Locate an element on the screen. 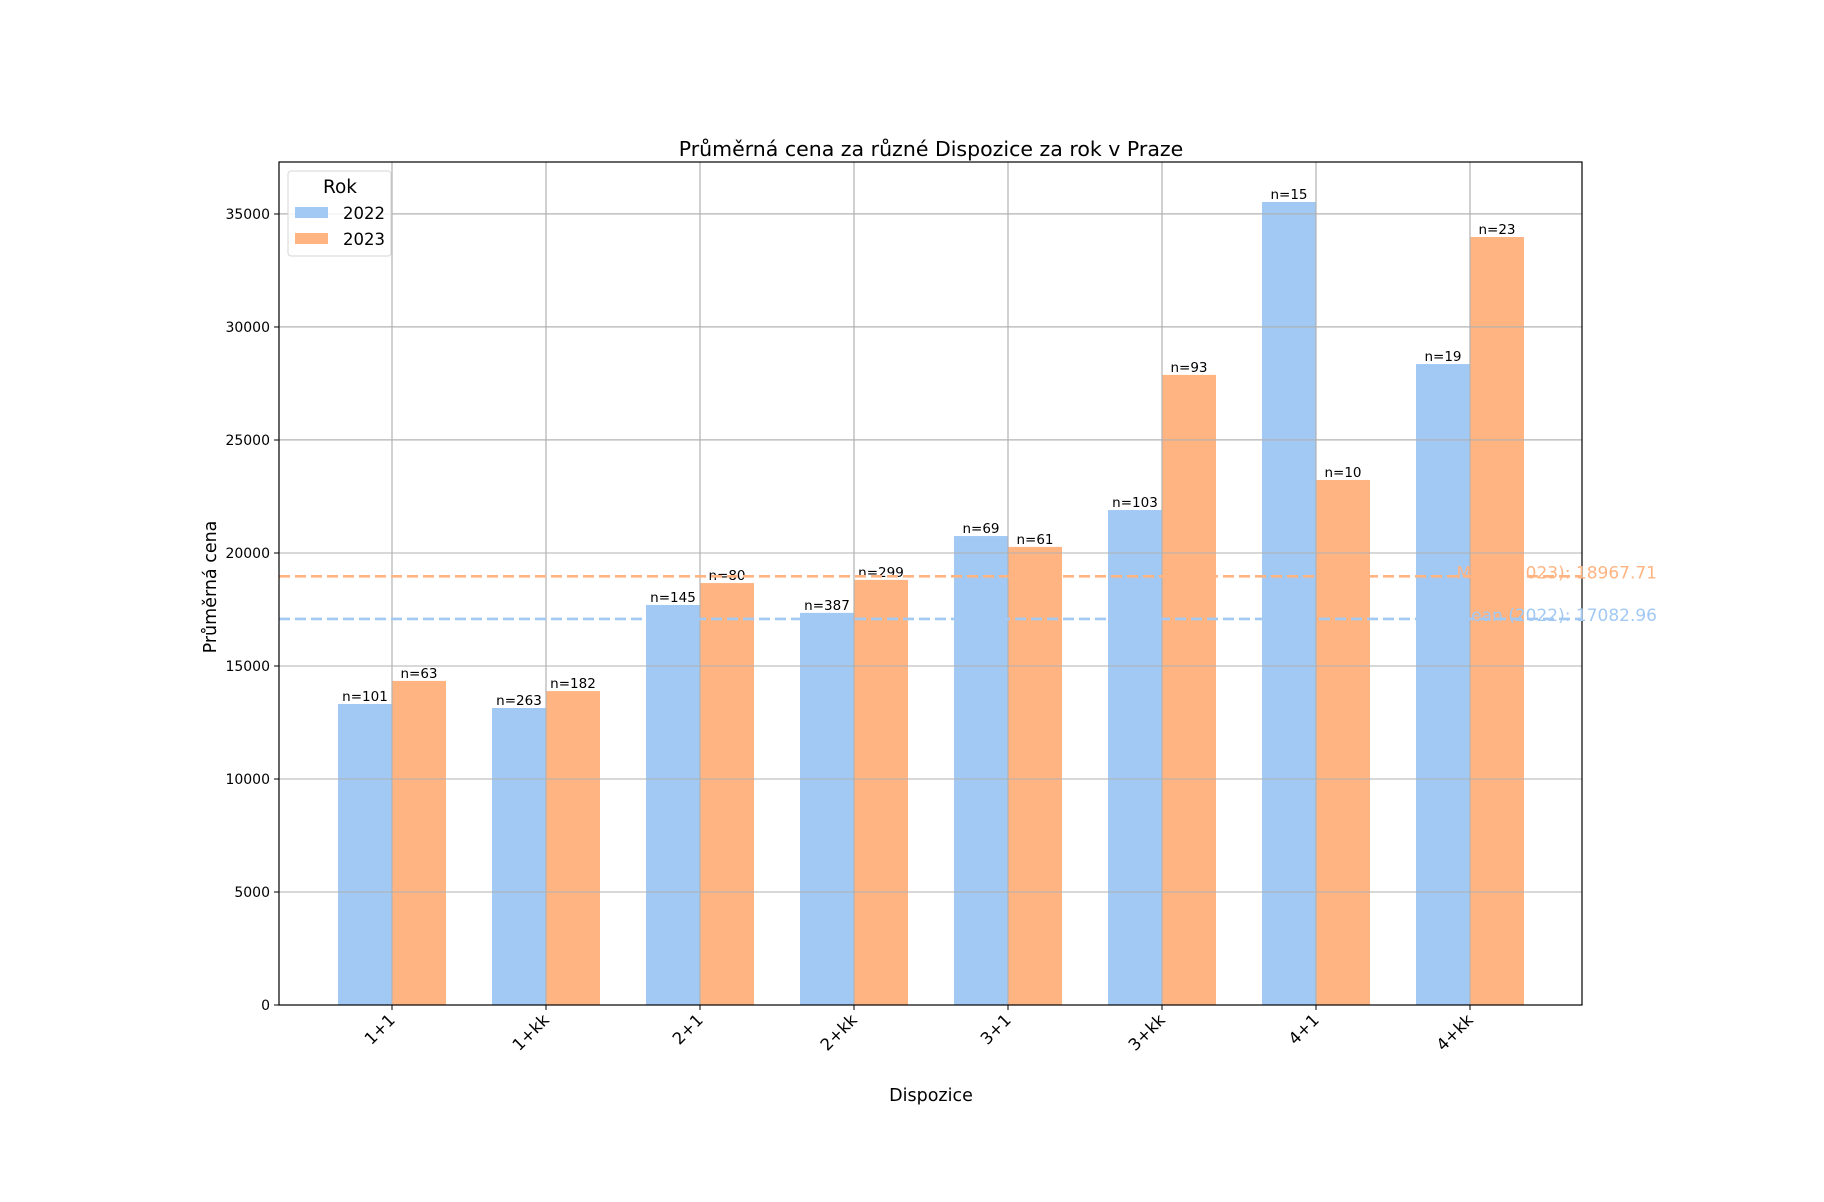 Image resolution: width=1824 pixels, height=1202 pixels. x-axis-label: Dispozice is located at coordinates (931, 1096).